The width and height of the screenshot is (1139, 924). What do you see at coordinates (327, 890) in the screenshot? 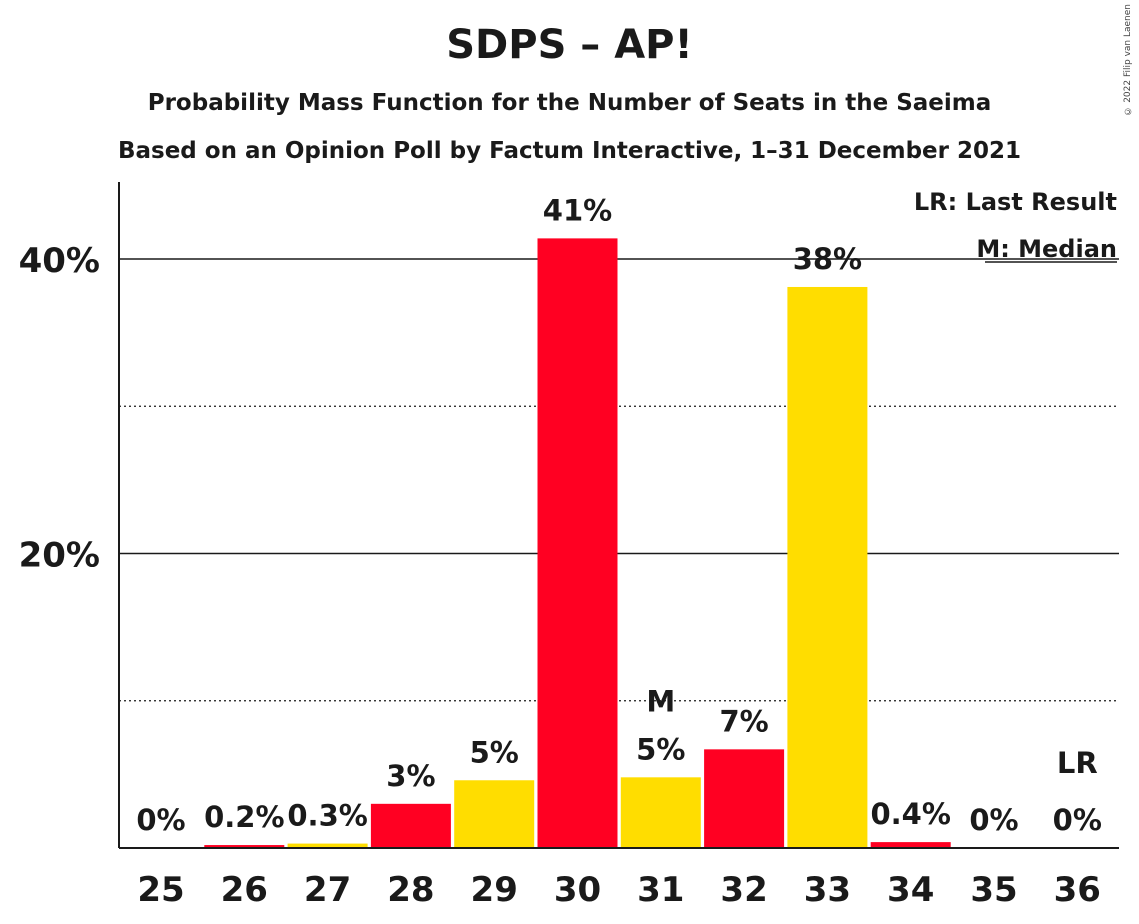
I see `x-tick-label: 27` at bounding box center [327, 890].